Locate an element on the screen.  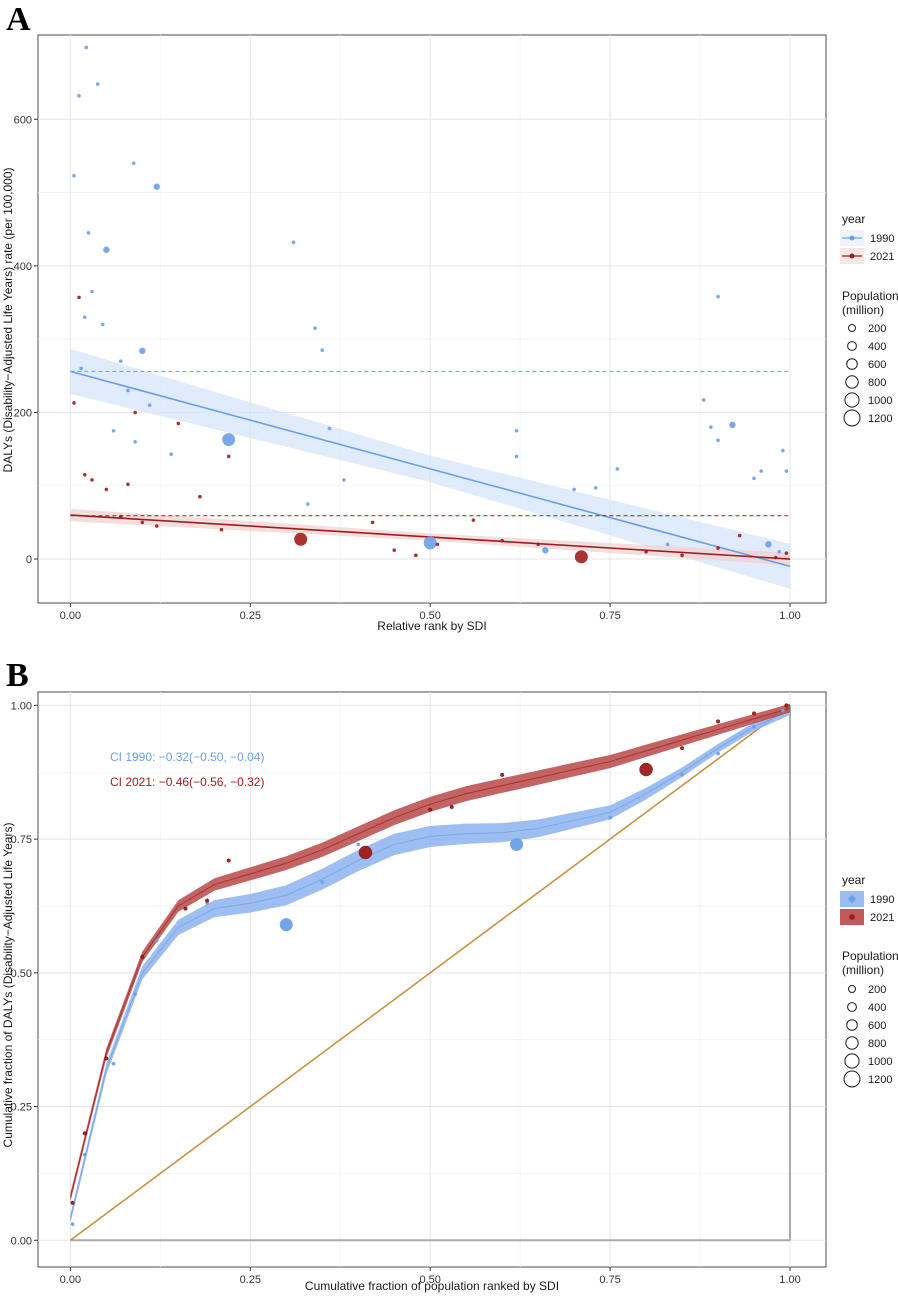
panel-a-x-tick-label: 0.75 is located at coordinates (609, 616).